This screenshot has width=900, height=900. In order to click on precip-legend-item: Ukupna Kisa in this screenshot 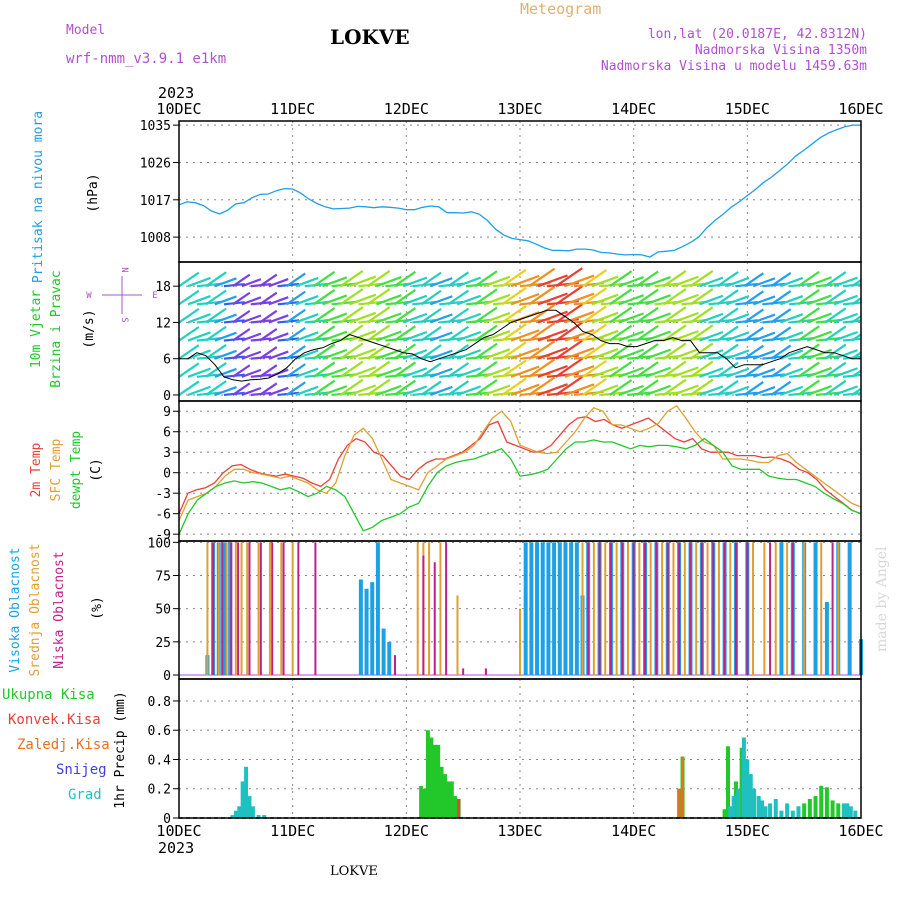, I will do `click(48, 695)`.